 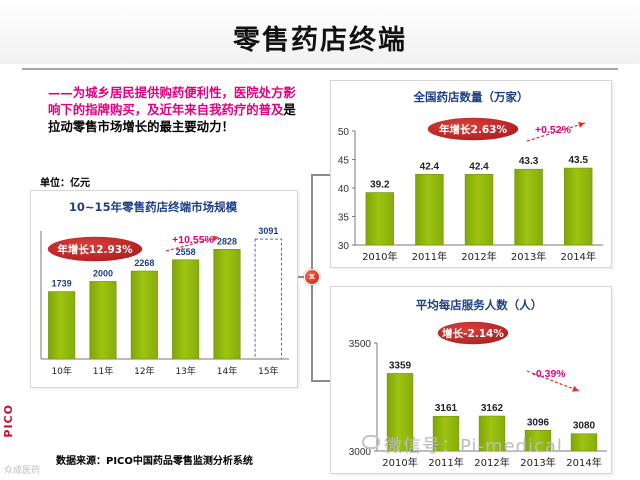 I want to click on data-label: 2558, so click(x=186, y=252).